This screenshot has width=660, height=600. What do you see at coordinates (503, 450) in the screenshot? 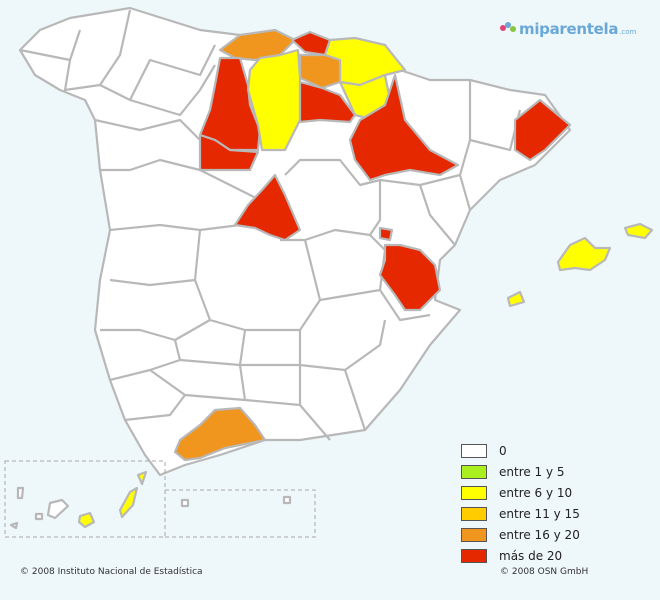
I see `legend-label: 0` at bounding box center [503, 450].